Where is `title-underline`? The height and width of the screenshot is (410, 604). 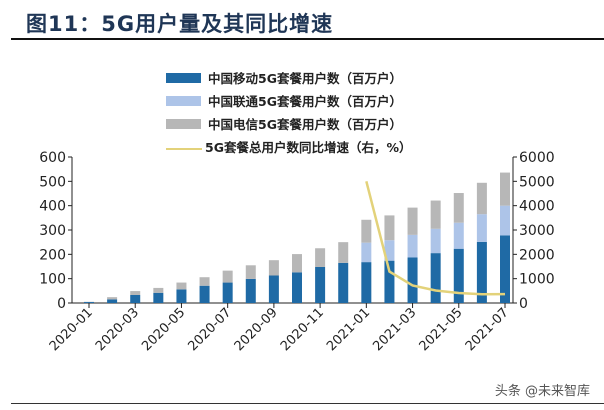
title-underline is located at coordinates (307, 39).